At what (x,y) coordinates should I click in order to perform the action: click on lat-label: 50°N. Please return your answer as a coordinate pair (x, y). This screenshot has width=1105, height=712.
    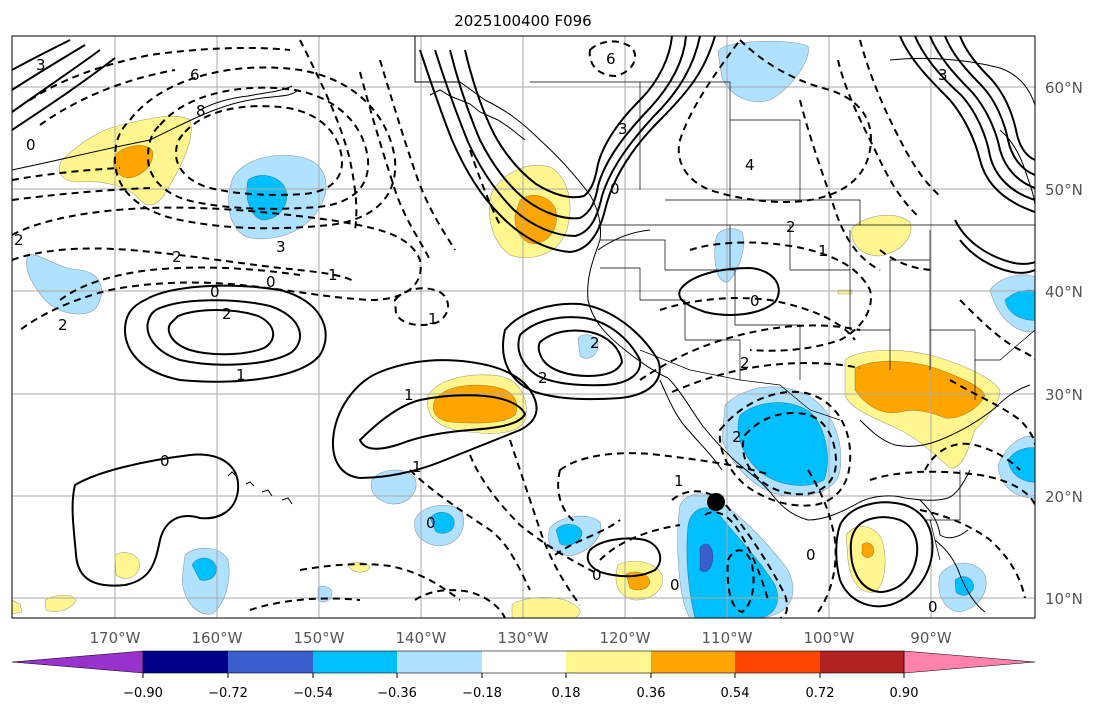
    Looking at the image, I should click on (1064, 190).